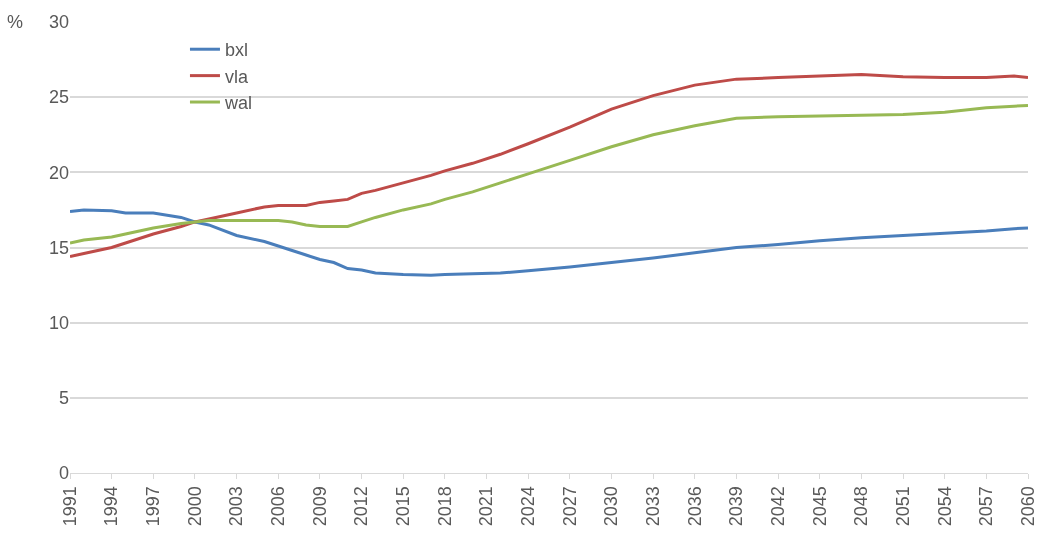 This screenshot has height=543, width=1050. I want to click on legend-label: wal, so click(237, 103).